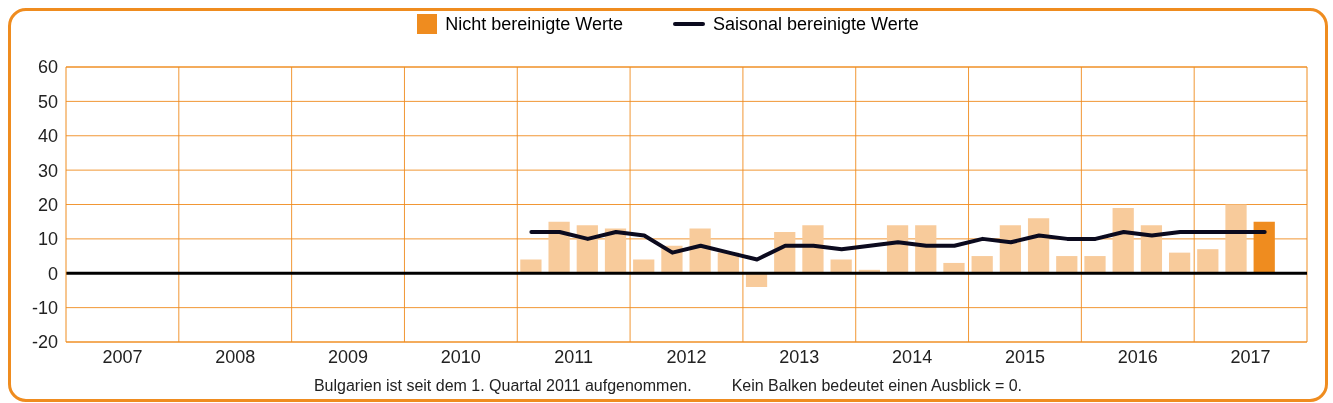  Describe the element at coordinates (502, 386) in the screenshot. I see `text: Bulgarien ist seit dem 1. Quartal 2011 aufgenommen.` at that location.